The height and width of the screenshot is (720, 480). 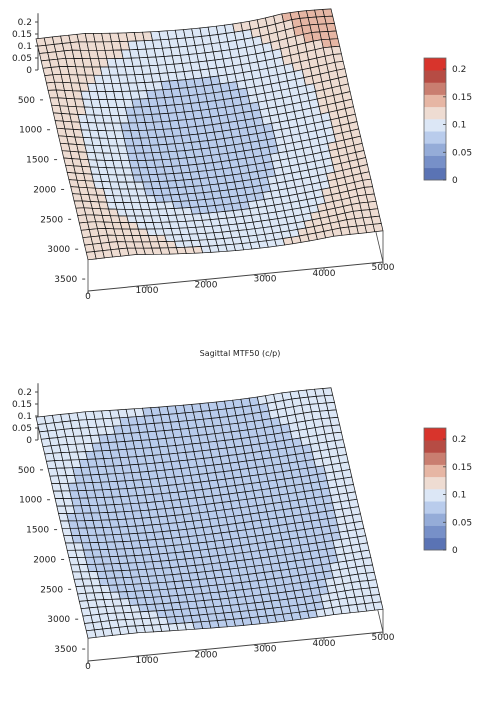 What do you see at coordinates (462, 468) in the screenshot?
I see `colorbar-tick-label: 0.15` at bounding box center [462, 468].